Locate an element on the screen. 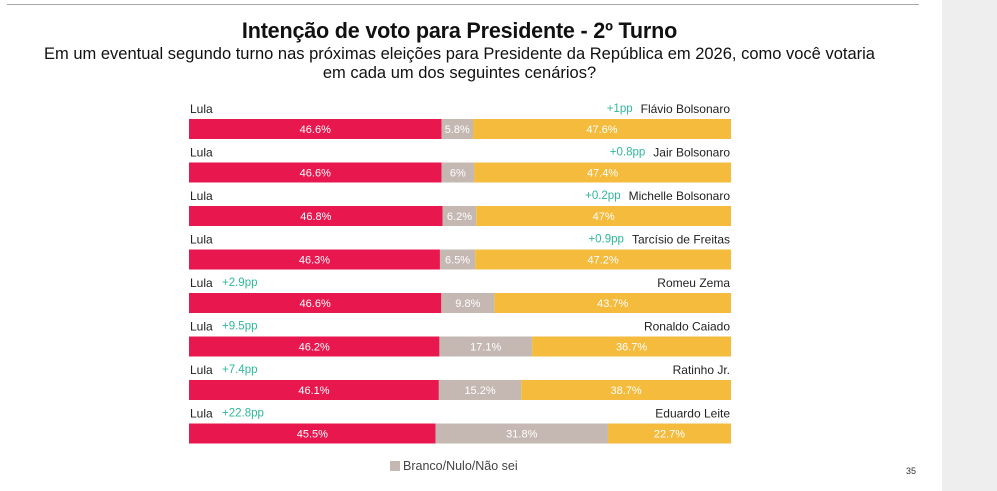 This screenshot has width=997, height=491. bar-value-branco-nulo: 15.2% is located at coordinates (479, 391).